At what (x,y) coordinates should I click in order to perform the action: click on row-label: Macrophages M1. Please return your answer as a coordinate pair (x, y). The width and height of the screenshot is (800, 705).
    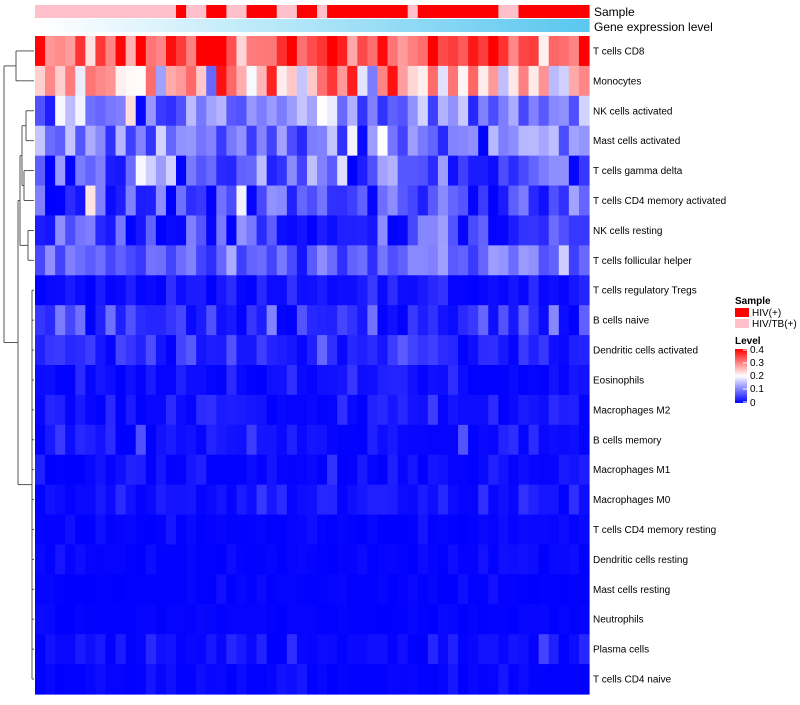
    Looking at the image, I should click on (632, 470).